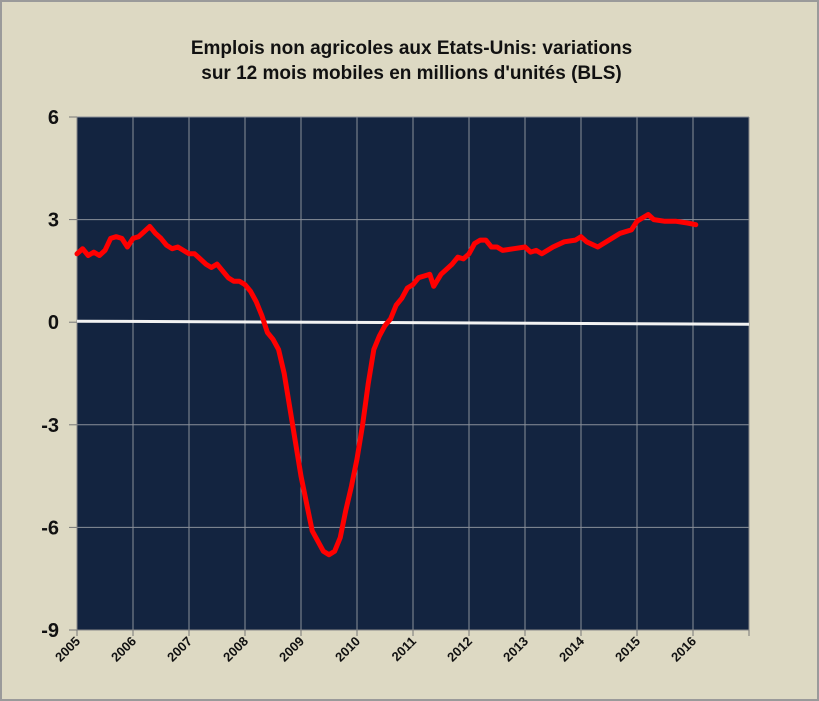 The image size is (819, 701). Describe the element at coordinates (404, 649) in the screenshot. I see `x-tick-label: 2011` at that location.